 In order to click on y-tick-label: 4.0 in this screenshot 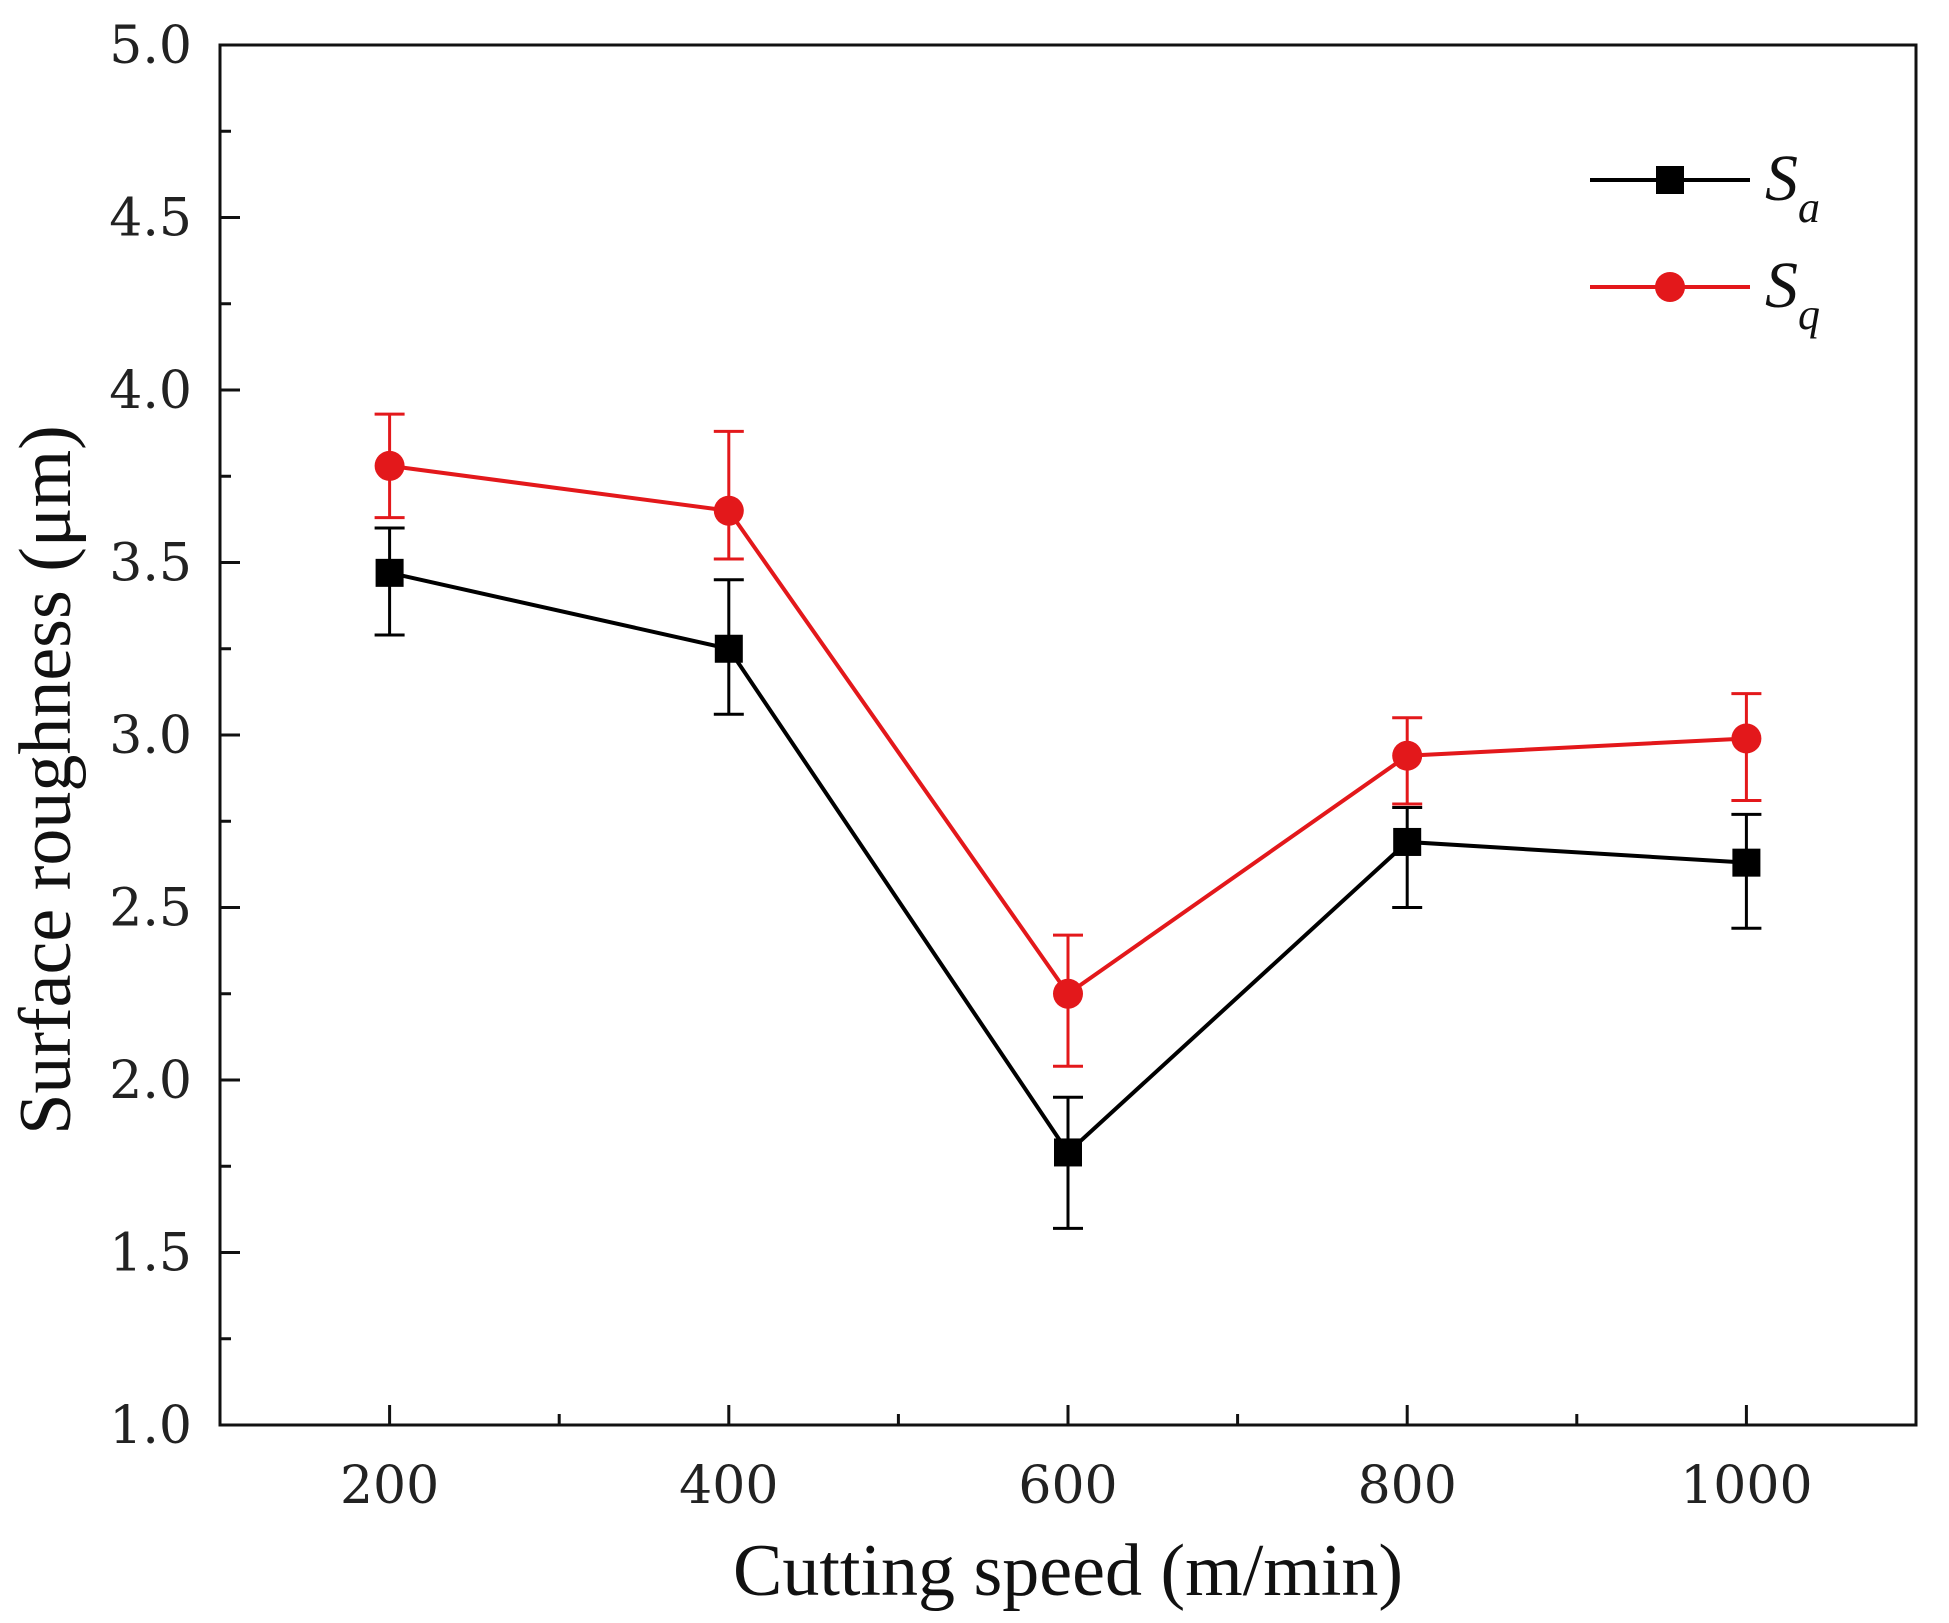, I will do `click(150, 391)`.